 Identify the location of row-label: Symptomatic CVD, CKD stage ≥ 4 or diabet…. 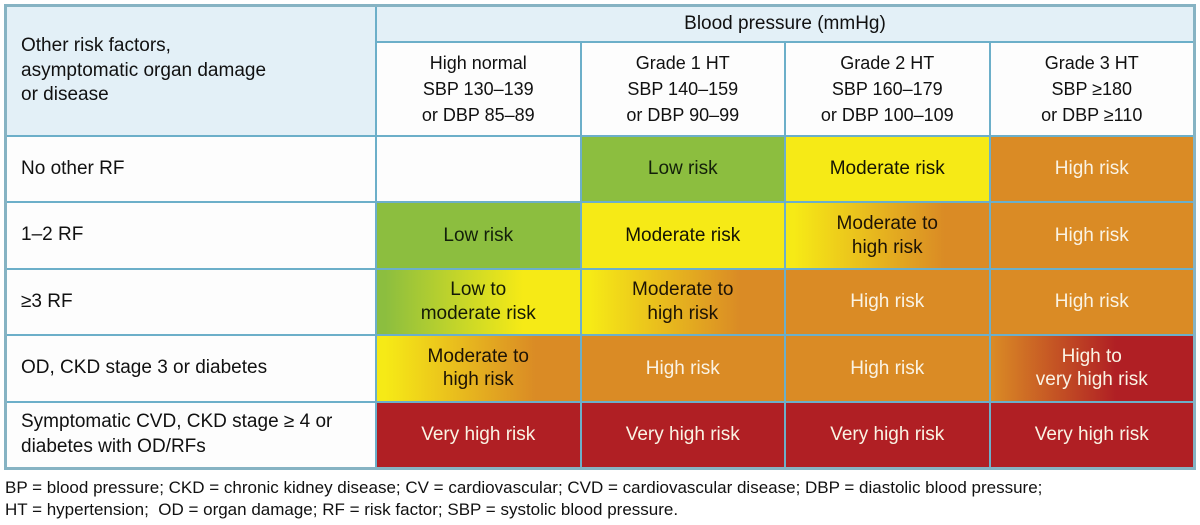
(191, 434).